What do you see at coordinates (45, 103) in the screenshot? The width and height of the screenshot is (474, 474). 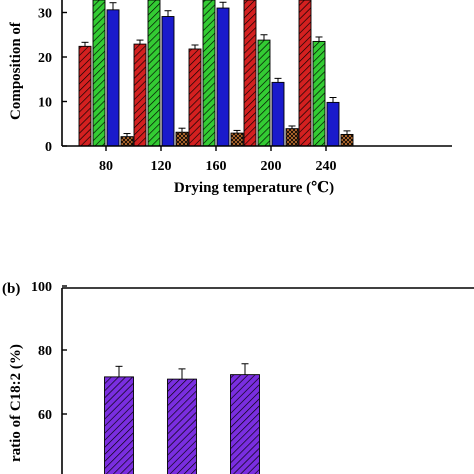 I see `y-tick-label-0-10: 10` at bounding box center [45, 103].